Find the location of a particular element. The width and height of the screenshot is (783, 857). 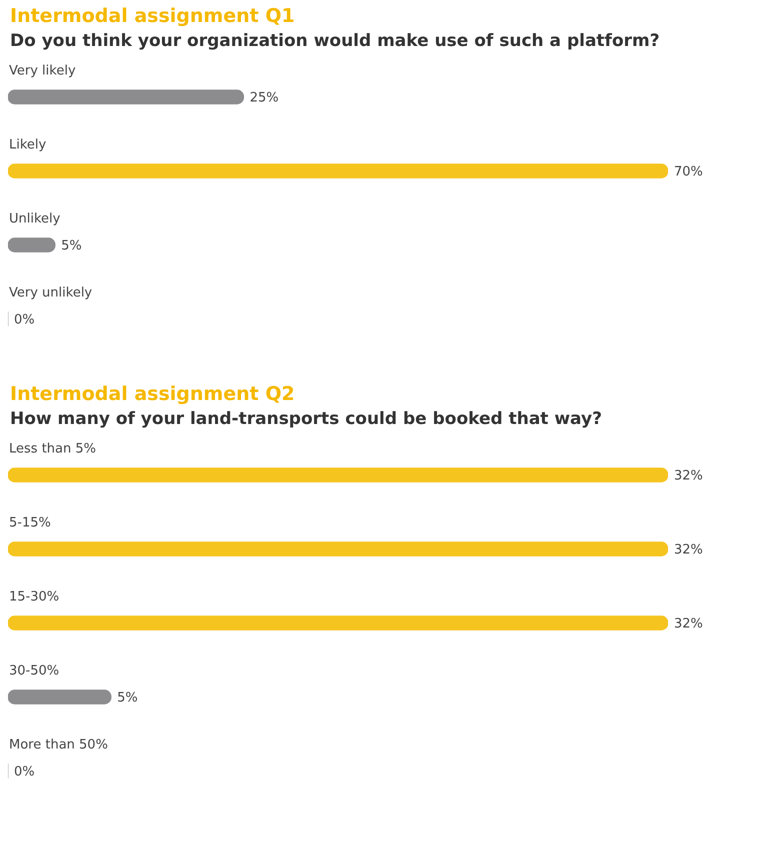

chart-title: Intermodal assignment Q1 is located at coordinates (153, 16).